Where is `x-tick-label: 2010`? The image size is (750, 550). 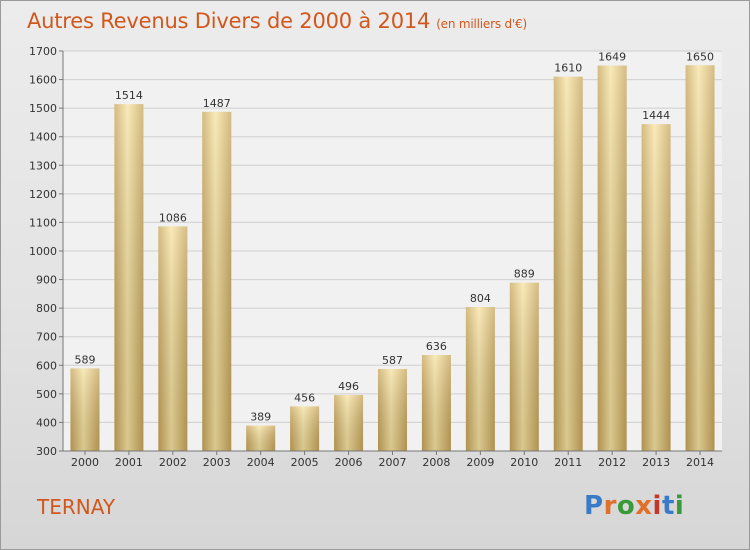 x-tick-label: 2010 is located at coordinates (524, 462).